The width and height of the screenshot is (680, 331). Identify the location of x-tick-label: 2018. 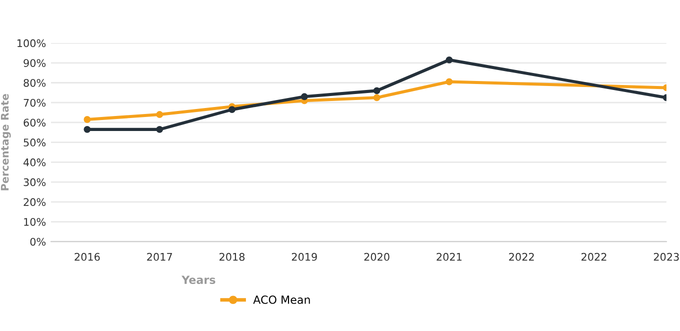
(232, 256).